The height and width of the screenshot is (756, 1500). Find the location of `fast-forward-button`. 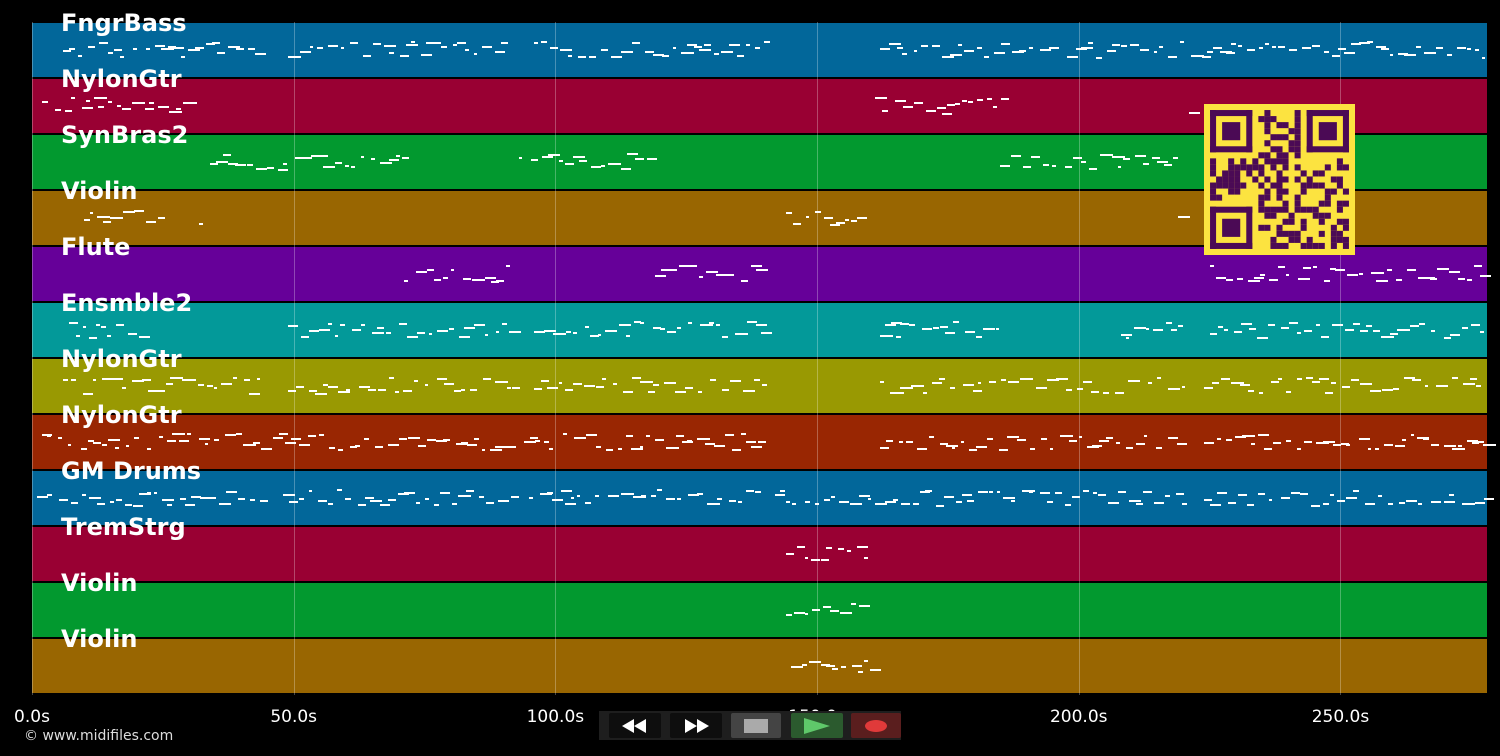

fast-forward-button is located at coordinates (696, 725).